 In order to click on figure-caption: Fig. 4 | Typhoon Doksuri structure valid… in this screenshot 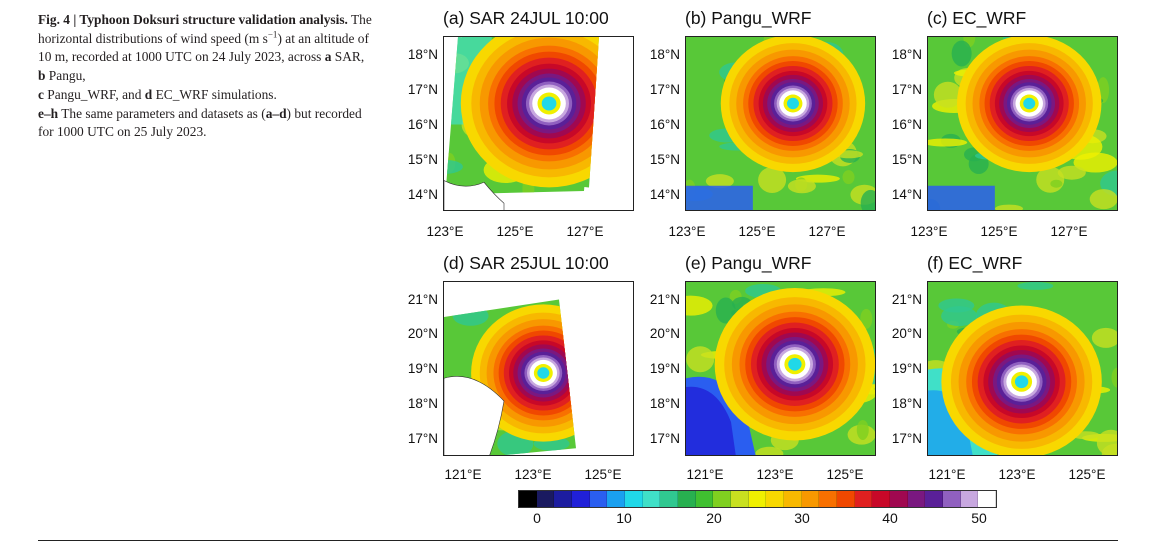, I will do `click(205, 76)`.